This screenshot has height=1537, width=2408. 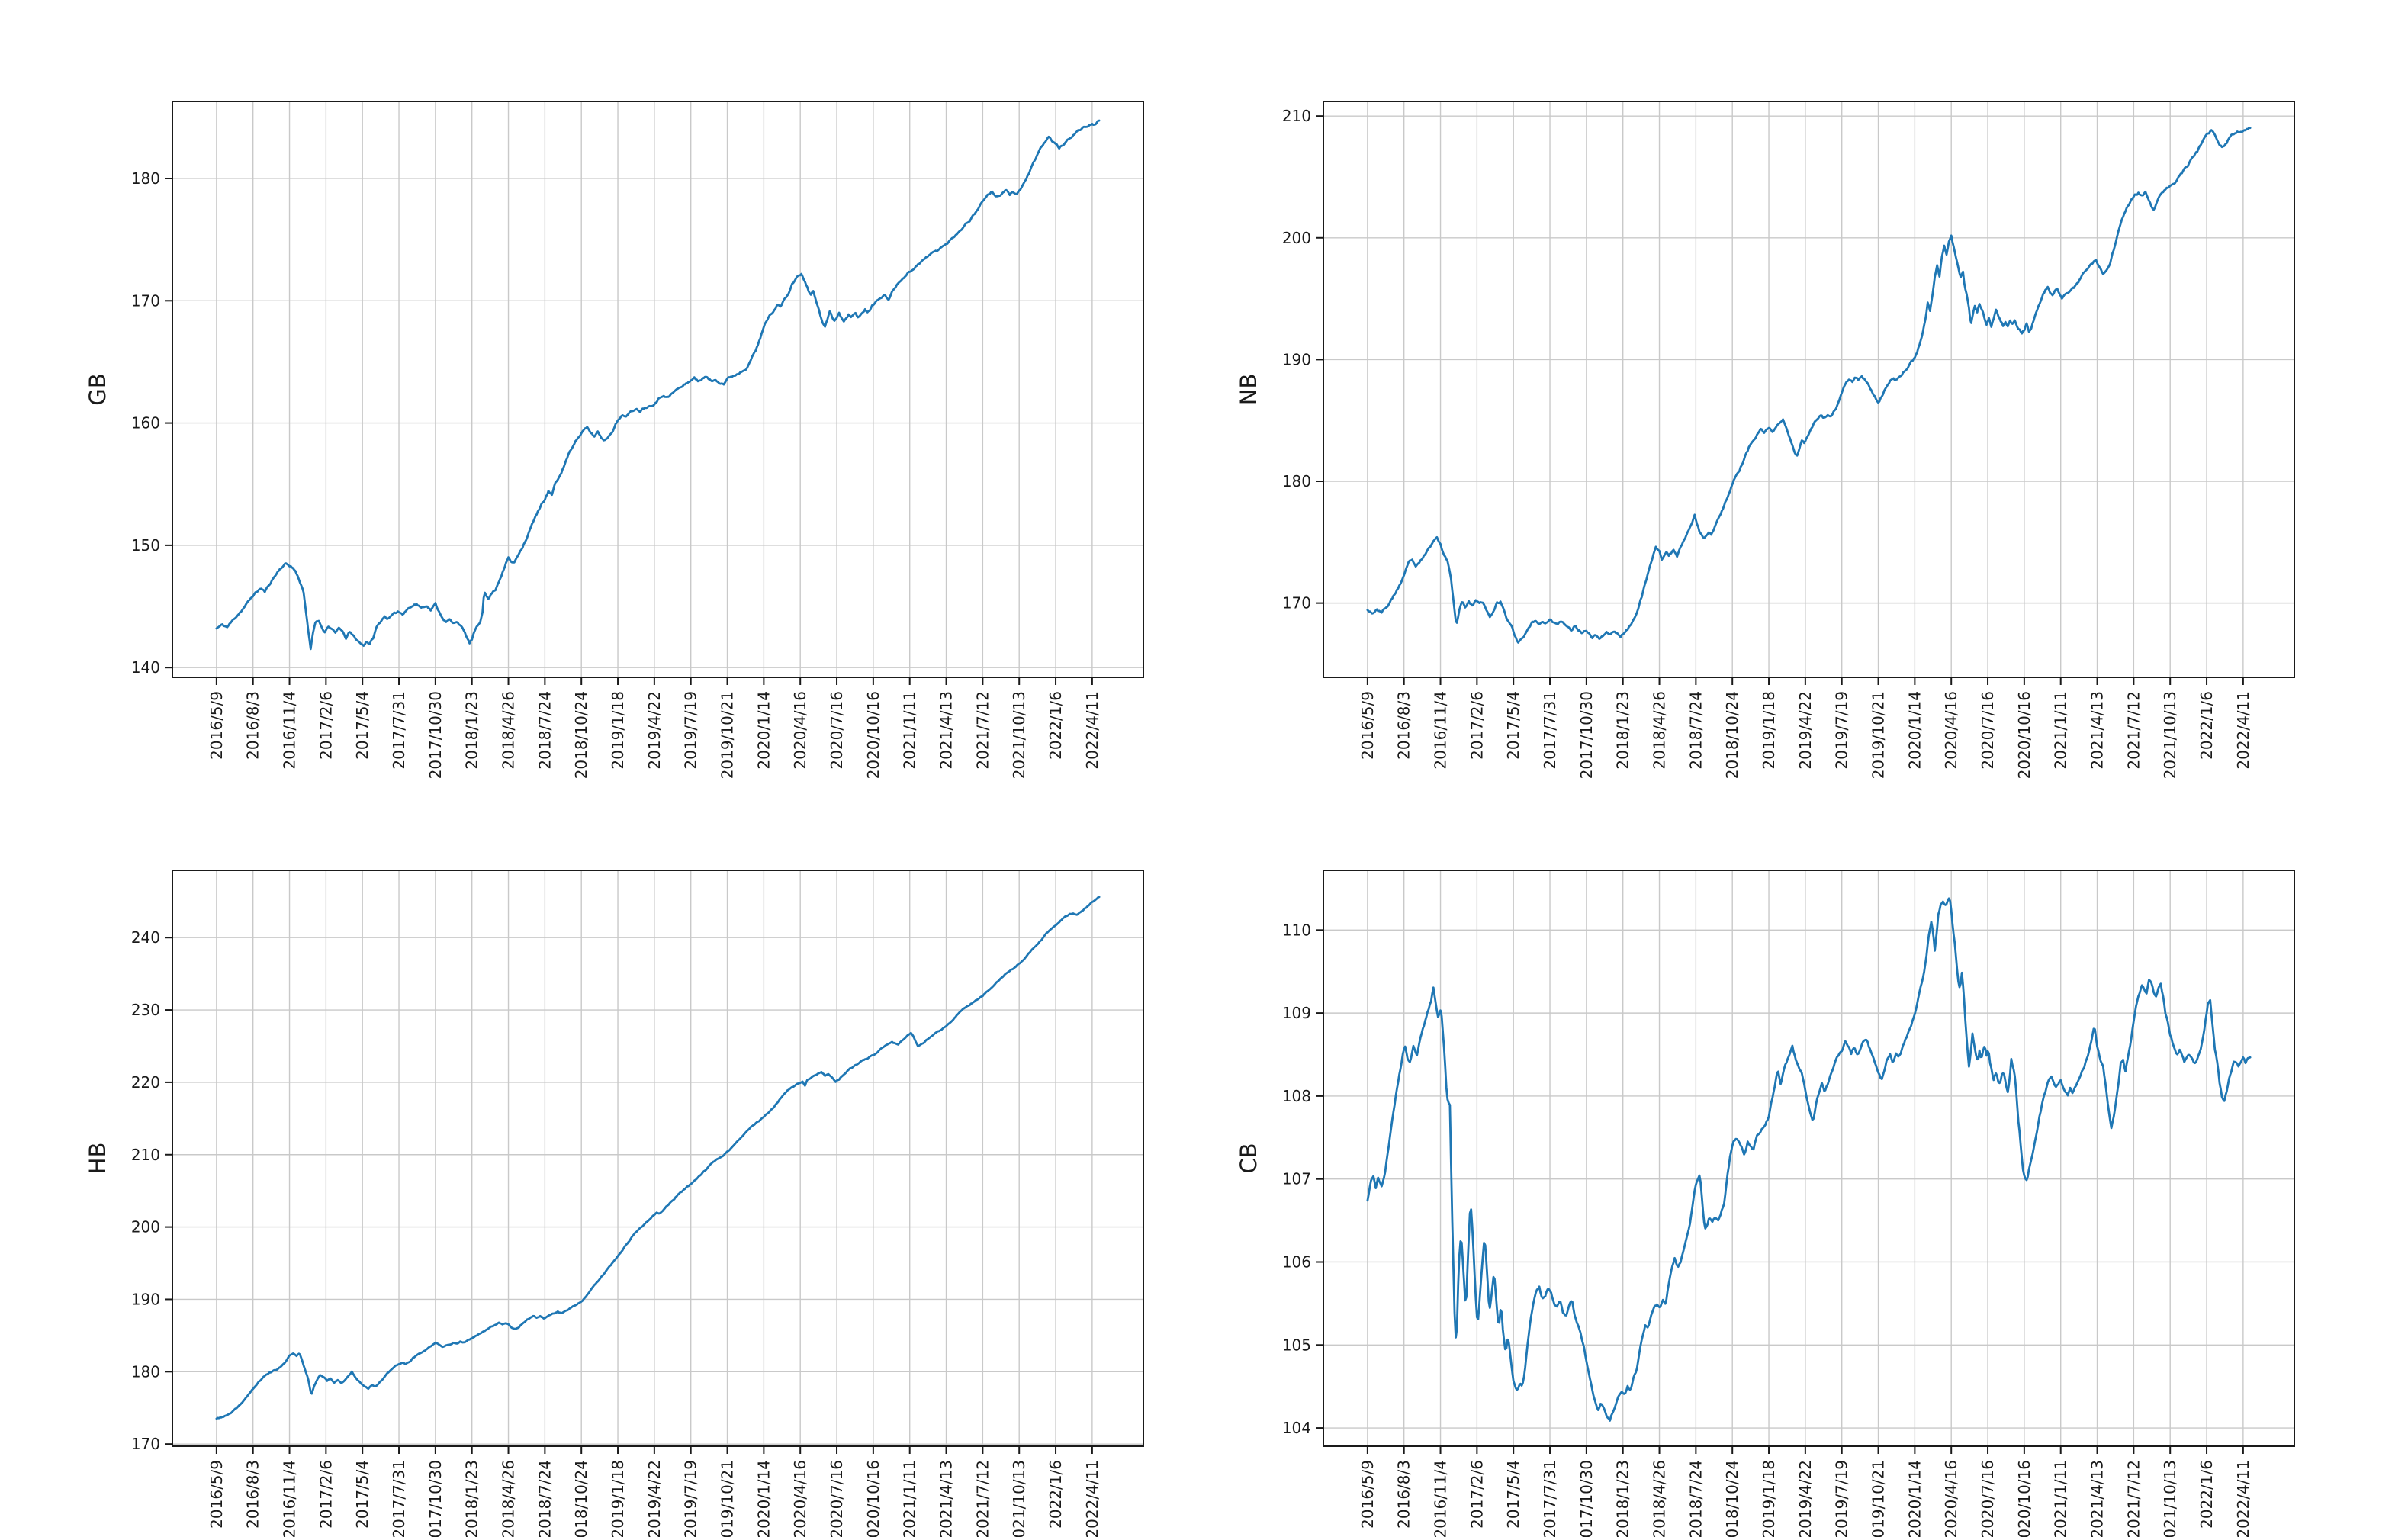 I want to click on y-tick-label: 220, so click(x=145, y=1082).